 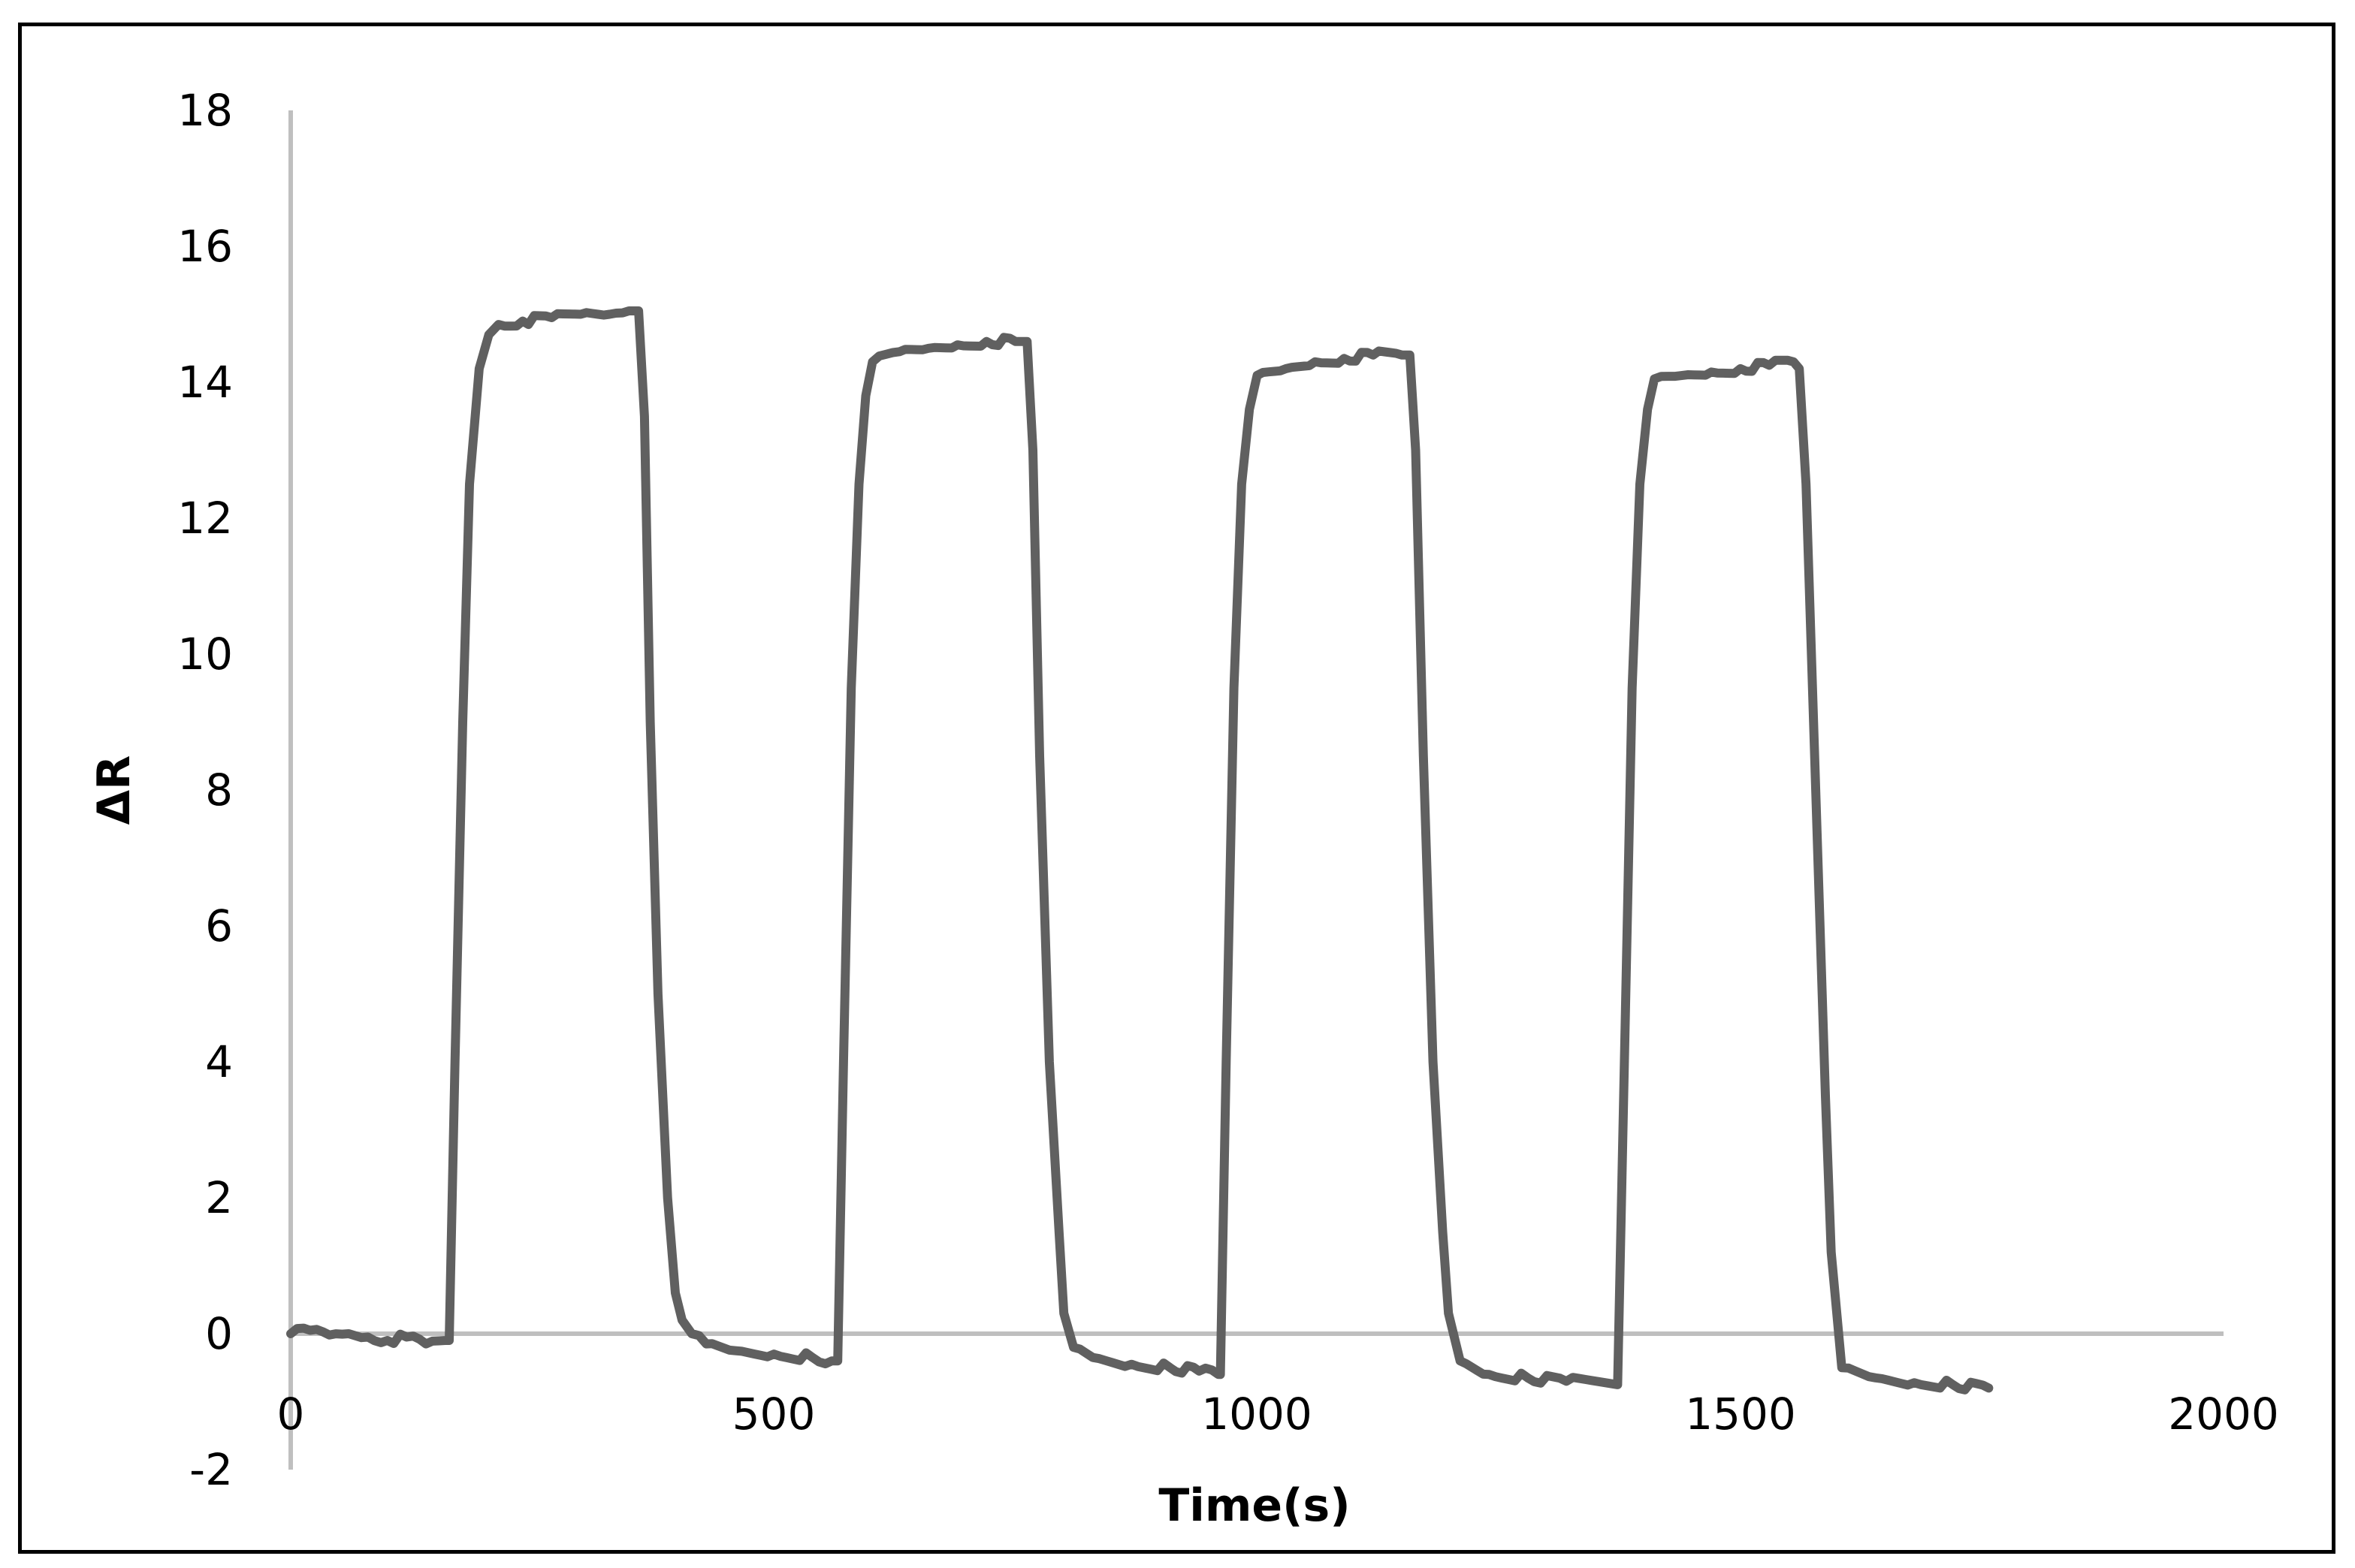 I want to click on x-axis-tick-labels: 0 500 1000 1500 2000, so click(x=1278, y=1414).